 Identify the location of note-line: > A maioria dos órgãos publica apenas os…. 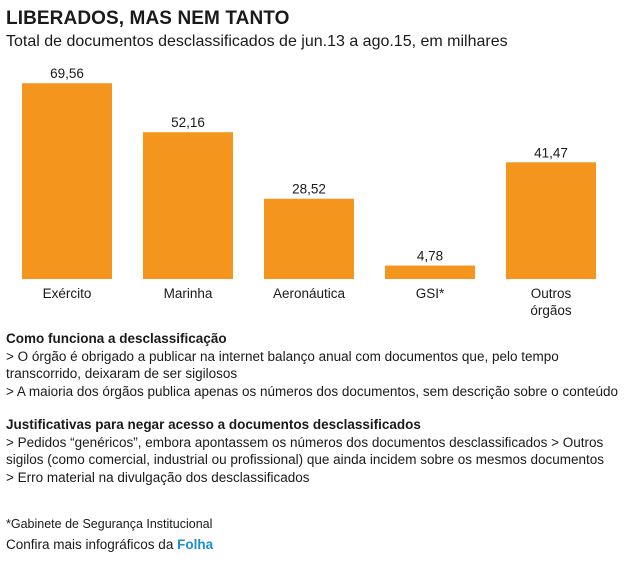
(312, 391).